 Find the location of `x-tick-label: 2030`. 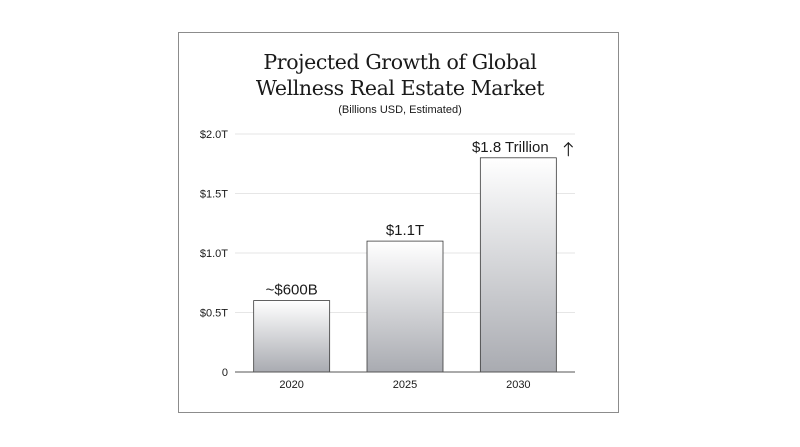

x-tick-label: 2030 is located at coordinates (518, 385).